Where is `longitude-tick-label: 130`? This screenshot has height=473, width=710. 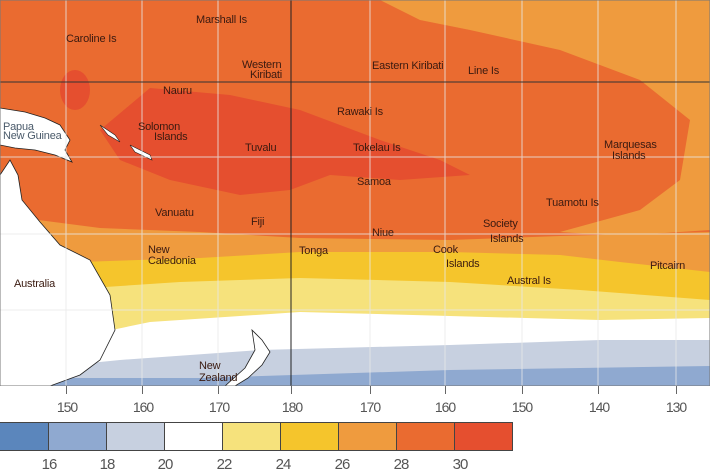 longitude-tick-label: 130 is located at coordinates (676, 407).